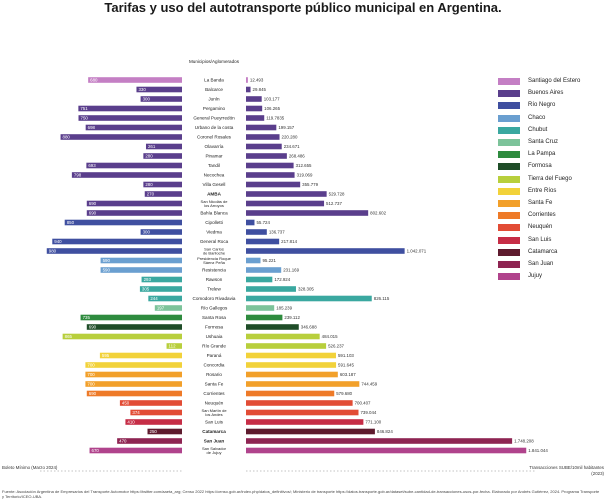 The image size is (606, 501). I want to click on category-label: Concordia, so click(214, 365).